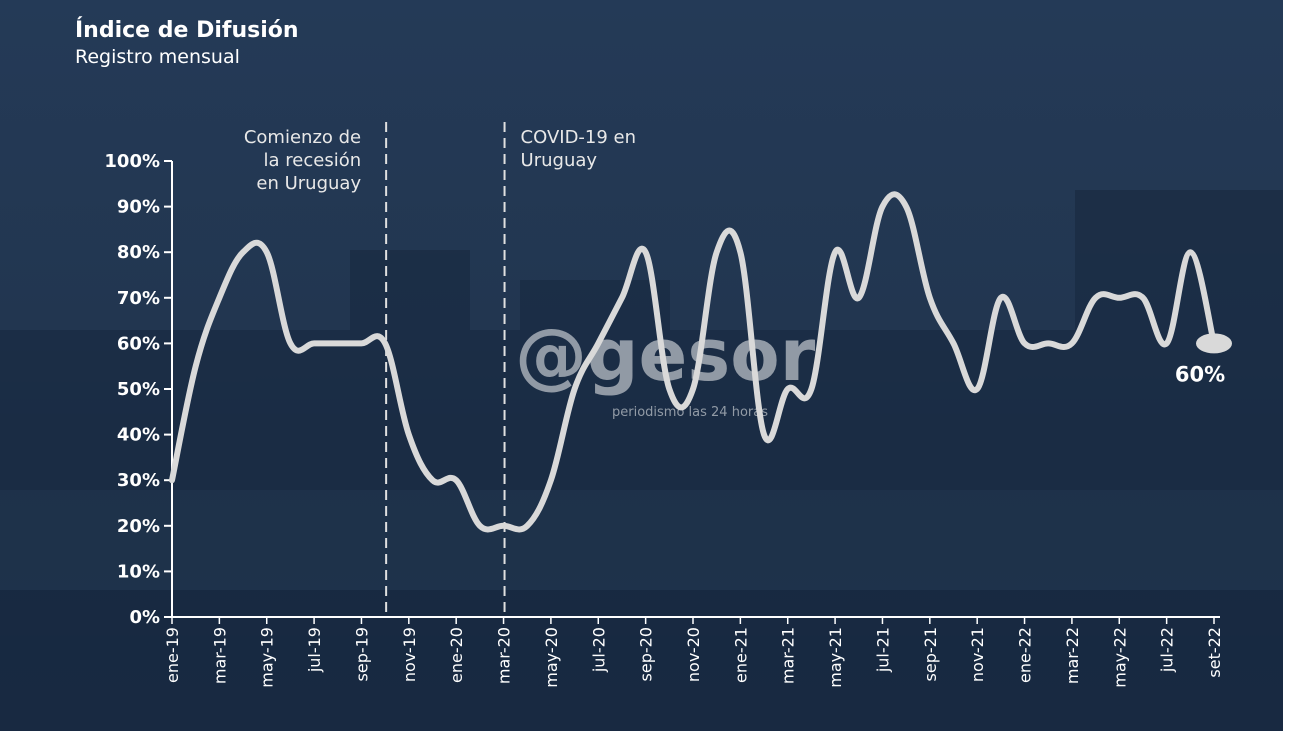 Image resolution: width=1300 pixels, height=731 pixels. Describe the element at coordinates (157, 57) in the screenshot. I see `chart-subtitle: Registro mensual` at that location.